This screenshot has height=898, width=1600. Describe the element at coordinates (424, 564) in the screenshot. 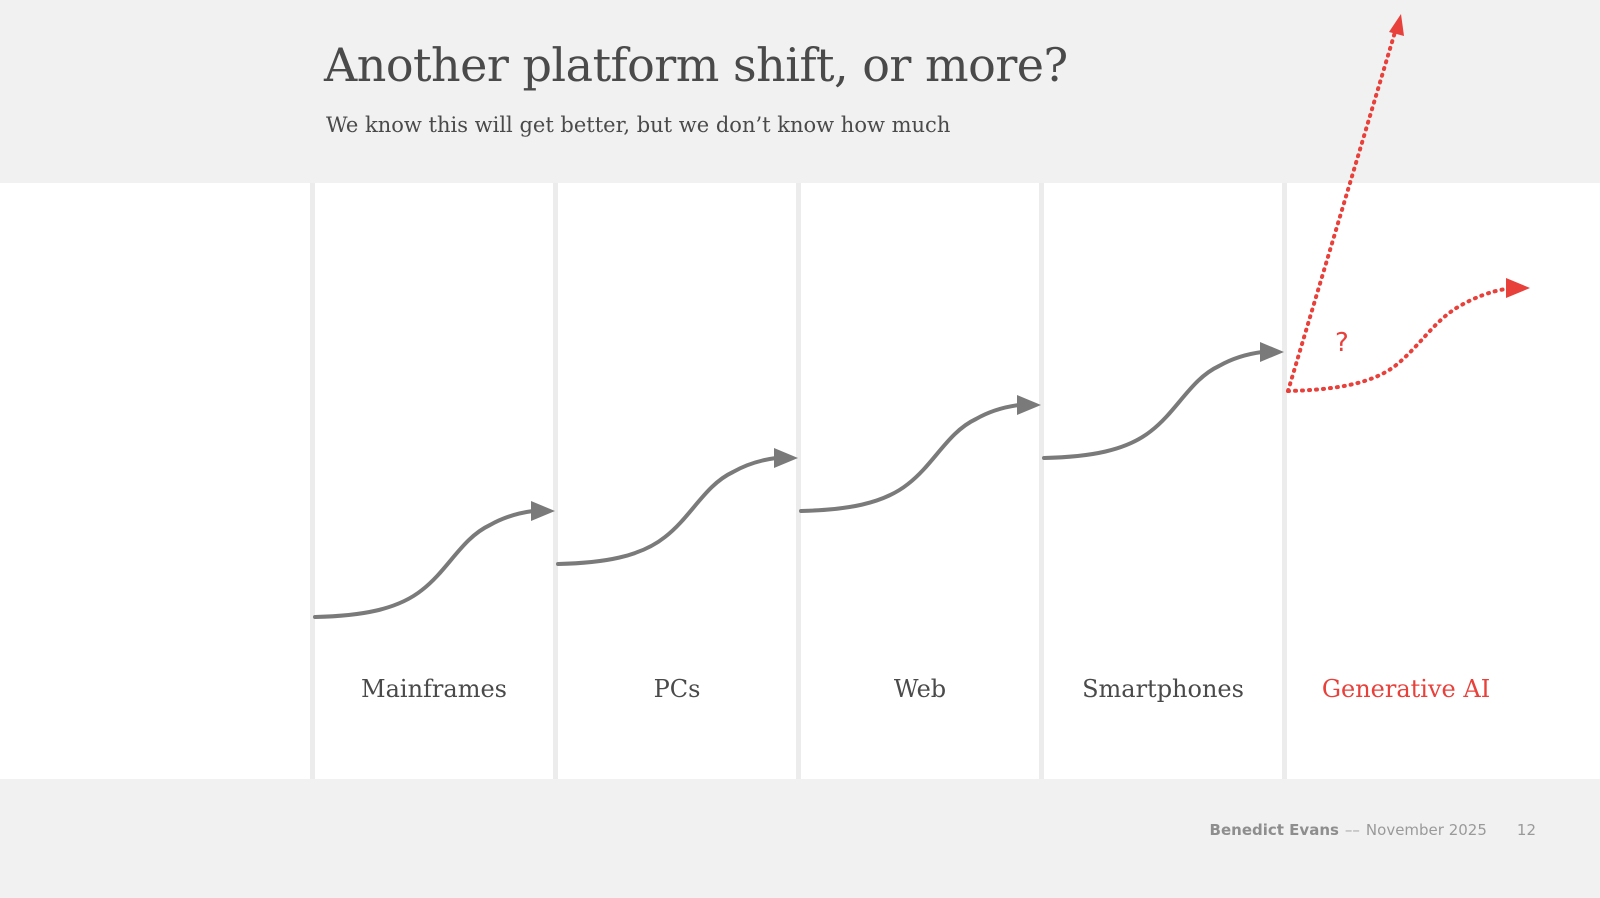

I see `adoption-curve-mainframes` at that location.